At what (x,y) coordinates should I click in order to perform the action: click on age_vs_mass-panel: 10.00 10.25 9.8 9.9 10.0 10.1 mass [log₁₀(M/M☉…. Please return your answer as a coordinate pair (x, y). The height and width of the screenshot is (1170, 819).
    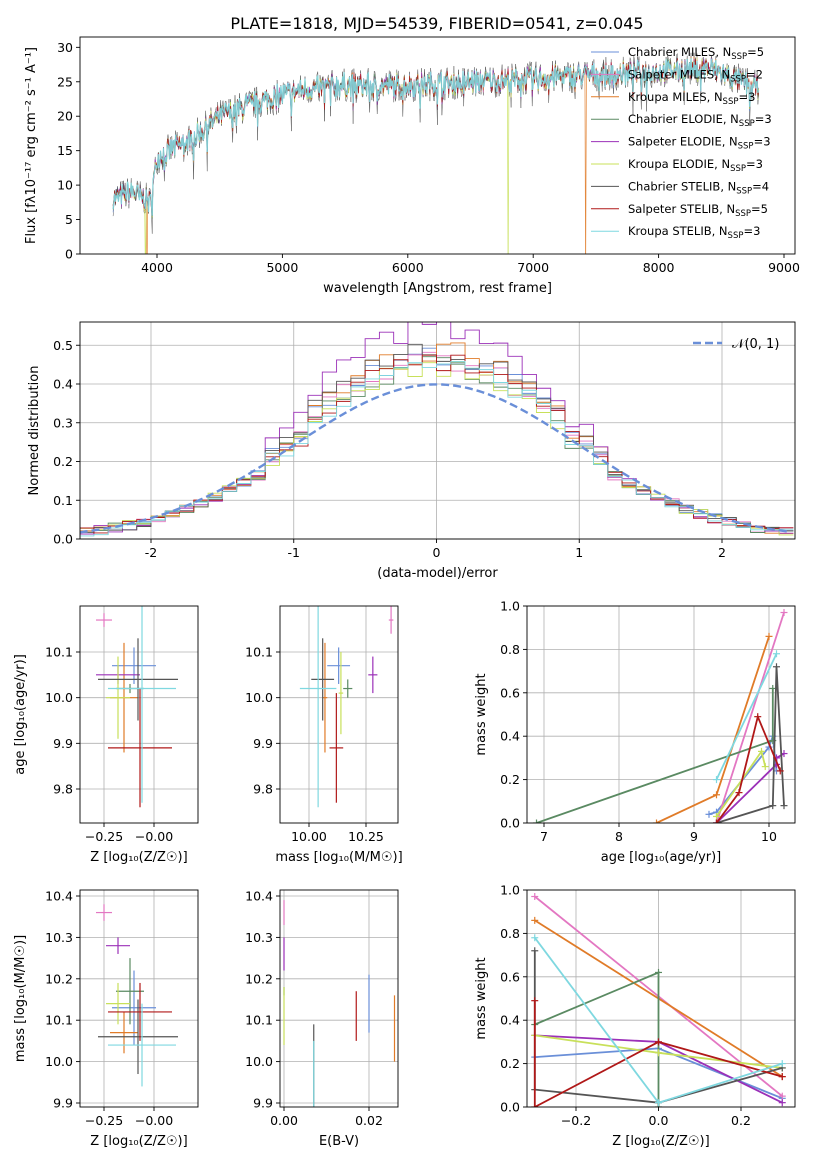
    Looking at the image, I should click on (324, 735).